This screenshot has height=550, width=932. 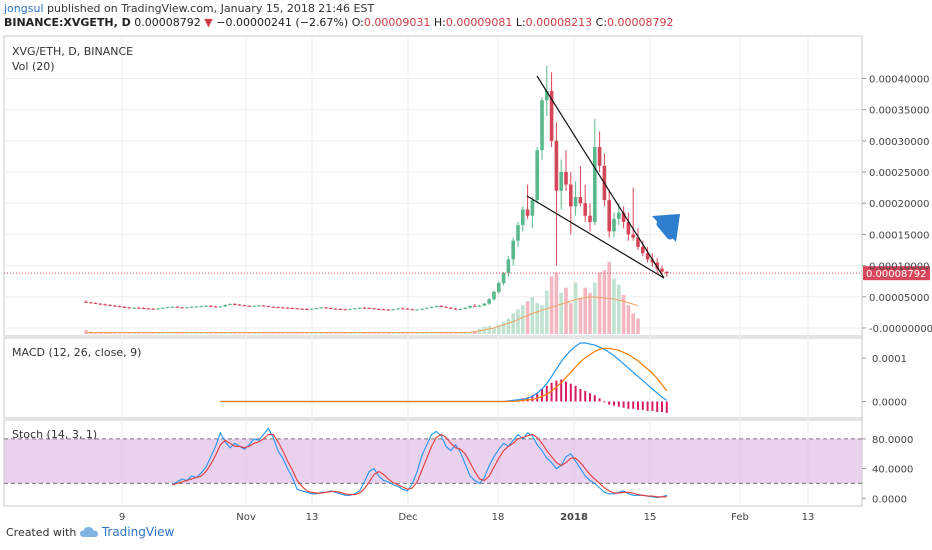 What do you see at coordinates (574, 517) in the screenshot?
I see `x-tick-label: 2018` at bounding box center [574, 517].